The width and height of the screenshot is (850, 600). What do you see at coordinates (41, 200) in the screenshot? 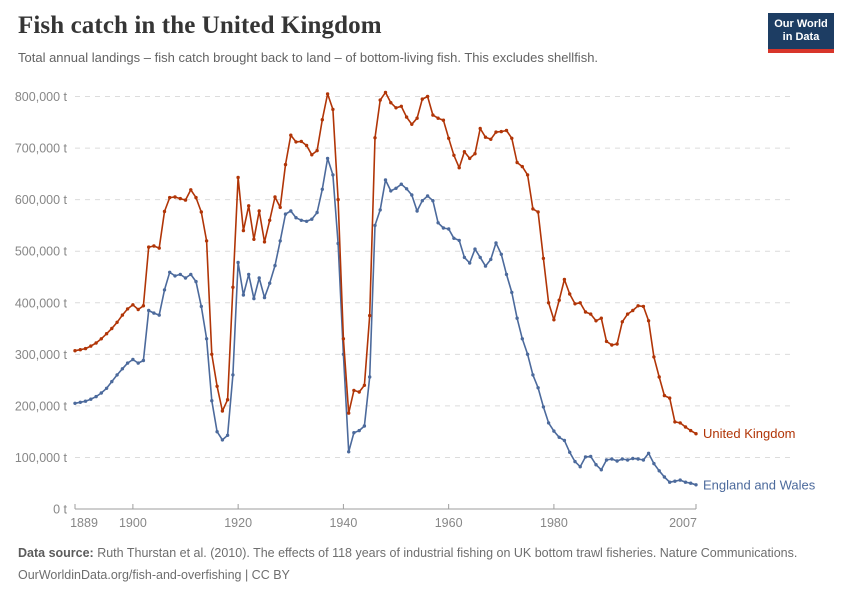
I see `y-tick-label: 600,000 t` at bounding box center [41, 200].